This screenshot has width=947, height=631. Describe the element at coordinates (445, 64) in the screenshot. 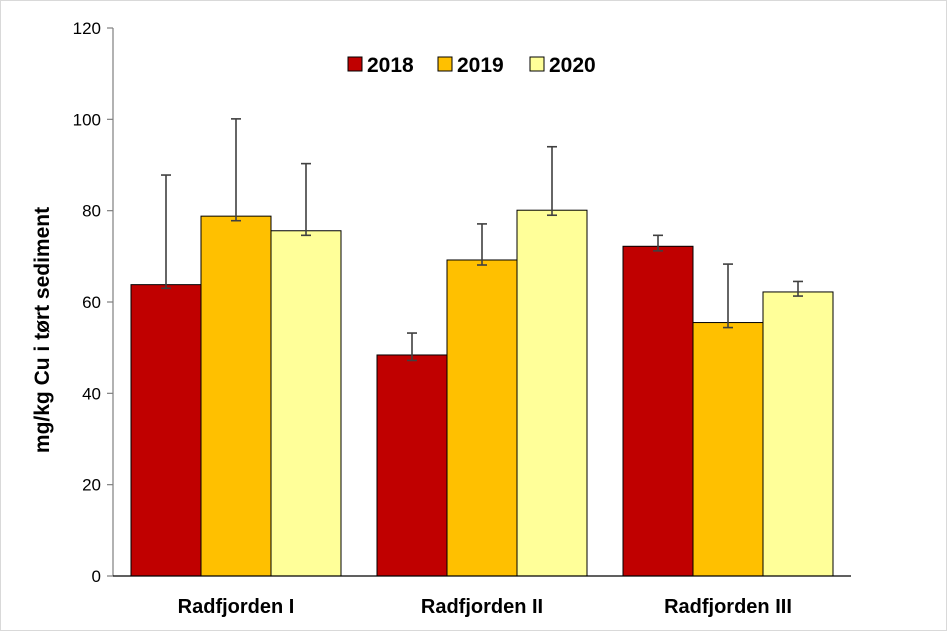

I see `legend-swatch-2019` at that location.